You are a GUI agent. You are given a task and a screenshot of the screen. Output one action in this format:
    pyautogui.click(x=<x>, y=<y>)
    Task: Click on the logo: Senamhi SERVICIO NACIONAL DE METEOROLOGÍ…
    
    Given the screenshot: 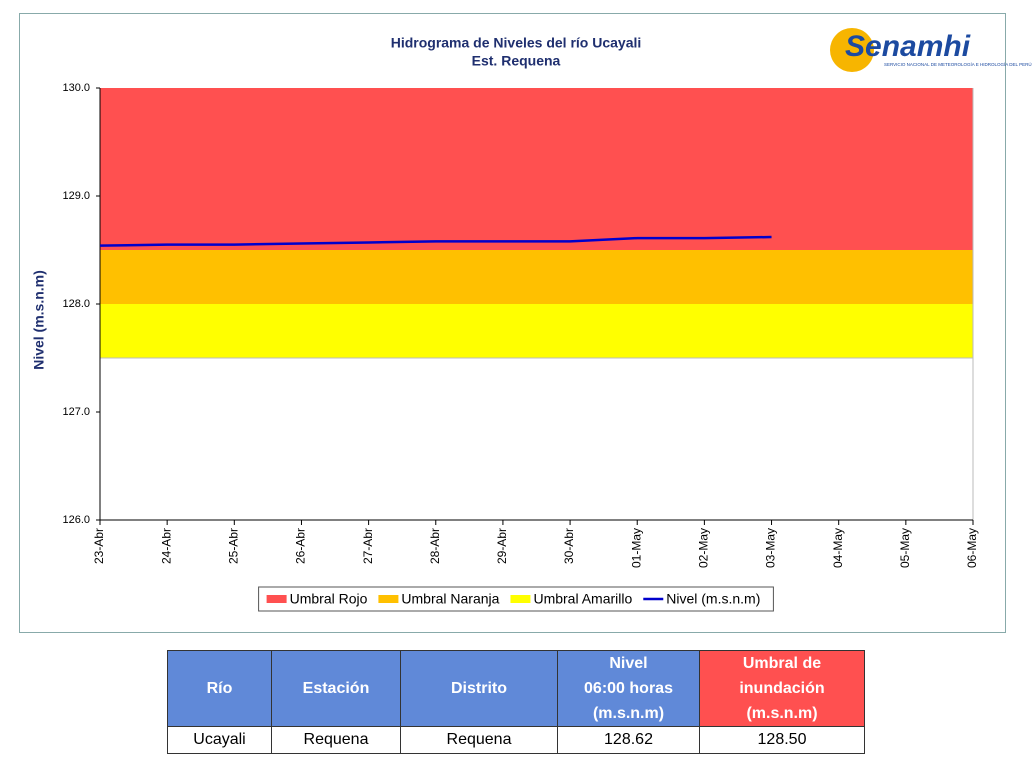 What is the action you would take?
    pyautogui.click(x=931, y=50)
    